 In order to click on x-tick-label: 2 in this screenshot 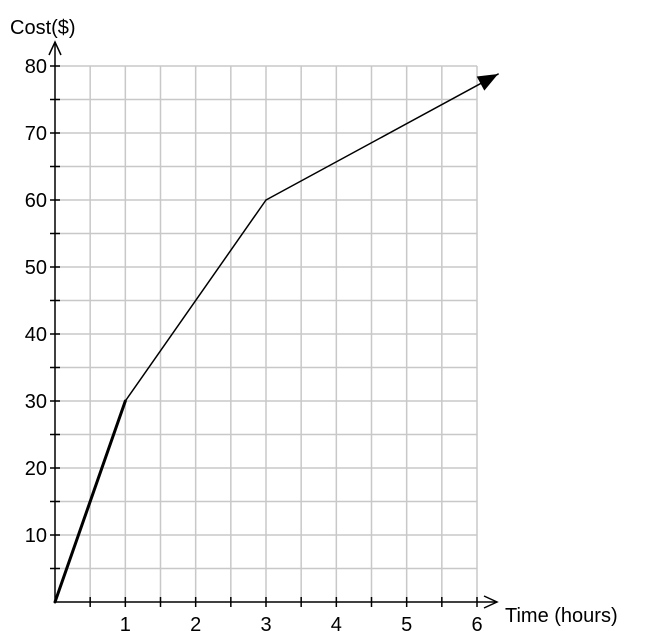, I will do `click(195, 622)`.